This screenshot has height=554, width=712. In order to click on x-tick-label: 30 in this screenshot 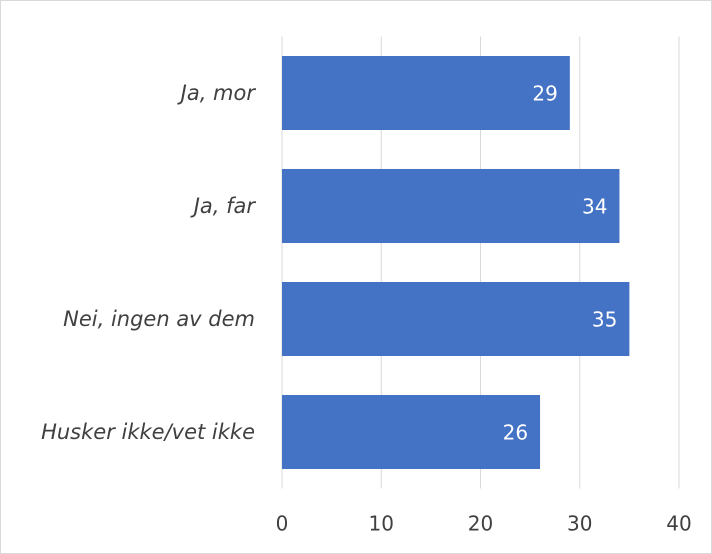, I will do `click(579, 524)`.